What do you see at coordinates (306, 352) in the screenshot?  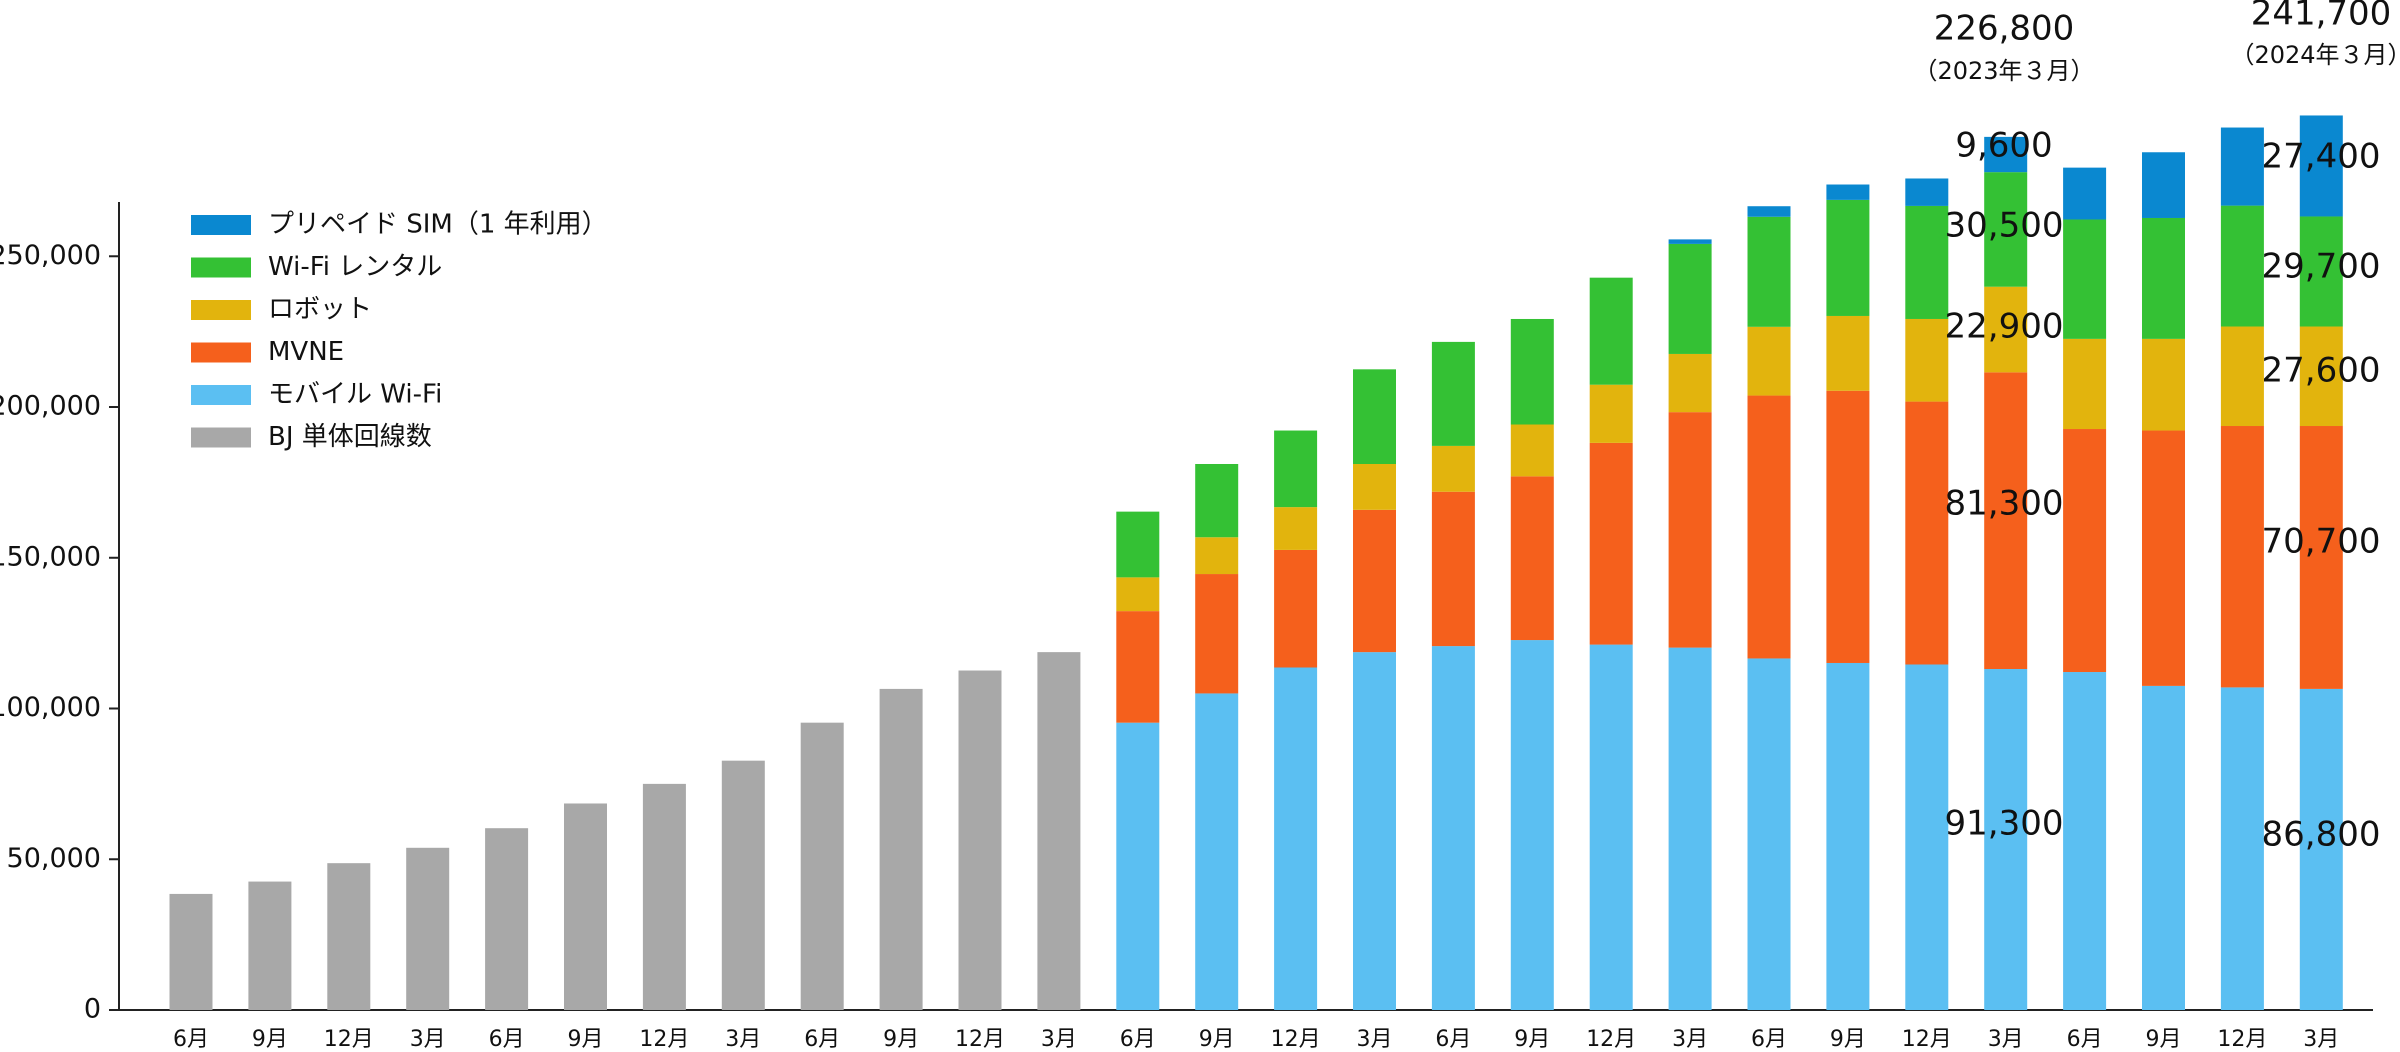 I see `legend-label: MVNE` at bounding box center [306, 352].